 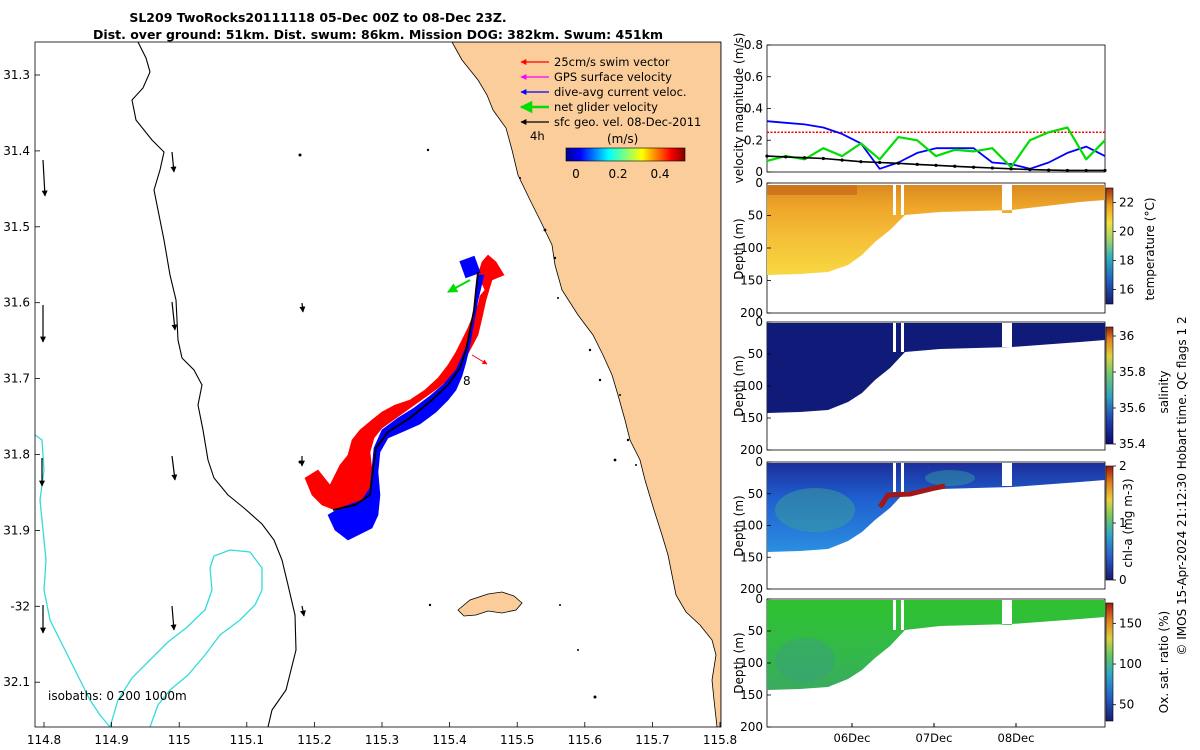 I want to click on map-colorbar-tick-1: 0.2, so click(x=617, y=174).